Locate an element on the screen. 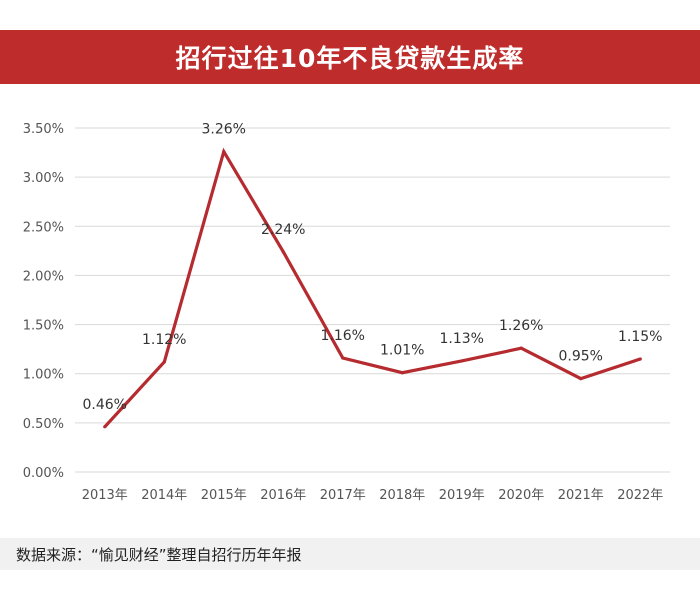 Image resolution: width=700 pixels, height=601 pixels. y-tick-label: 3.00% is located at coordinates (43, 178).